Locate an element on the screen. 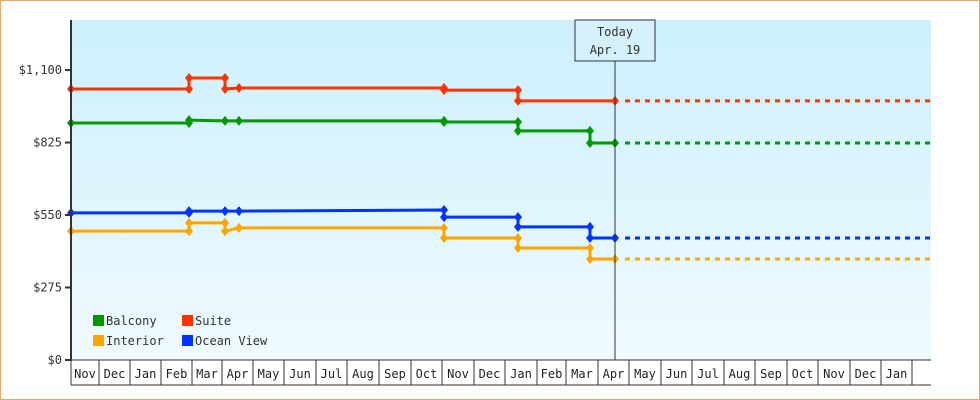 The width and height of the screenshot is (980, 400). legend-item-balcony: Balcony is located at coordinates (125, 321).